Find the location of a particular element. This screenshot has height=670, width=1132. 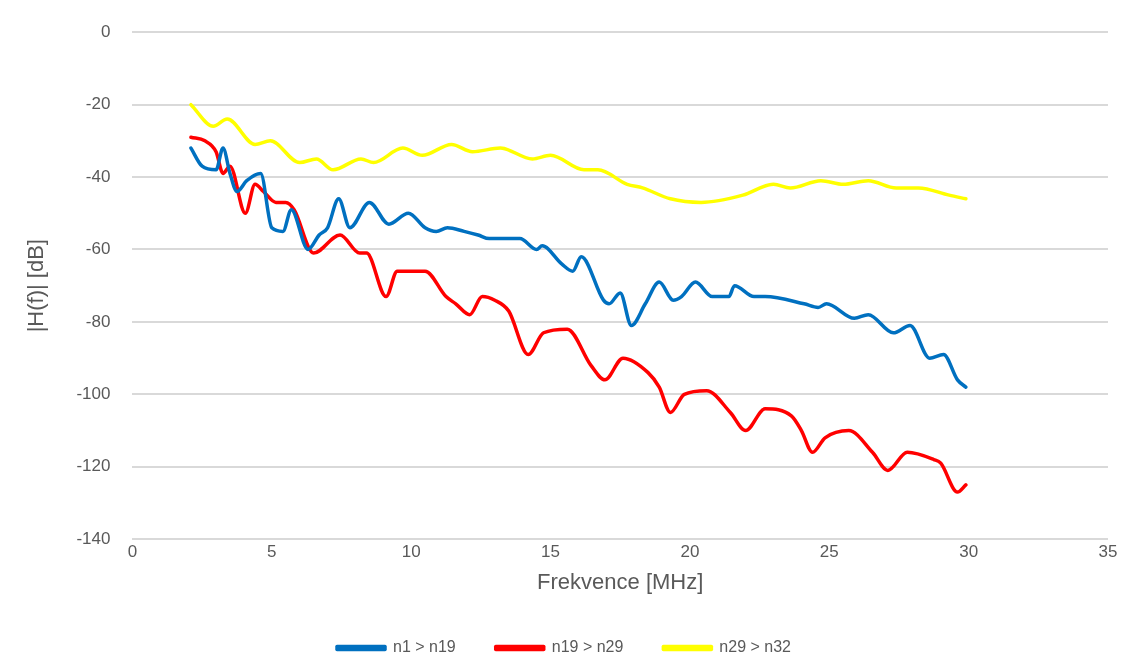

legend-label: n1 > n19 is located at coordinates (424, 647).